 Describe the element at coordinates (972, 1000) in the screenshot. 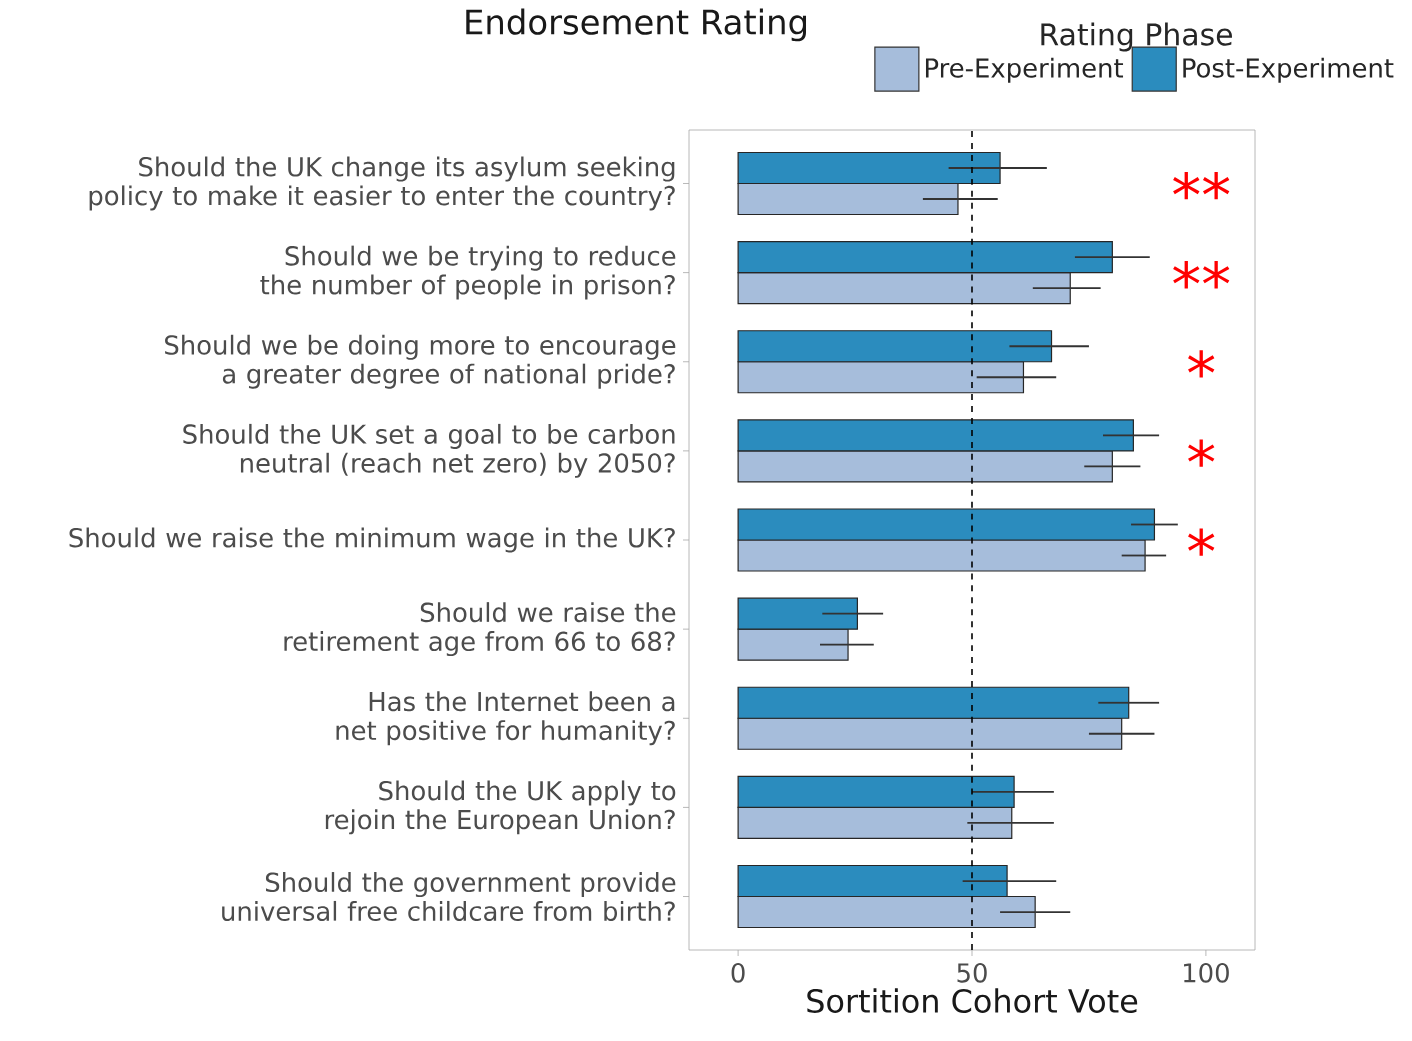

I see `x-axis-title: Sortition Cohort Vote` at that location.